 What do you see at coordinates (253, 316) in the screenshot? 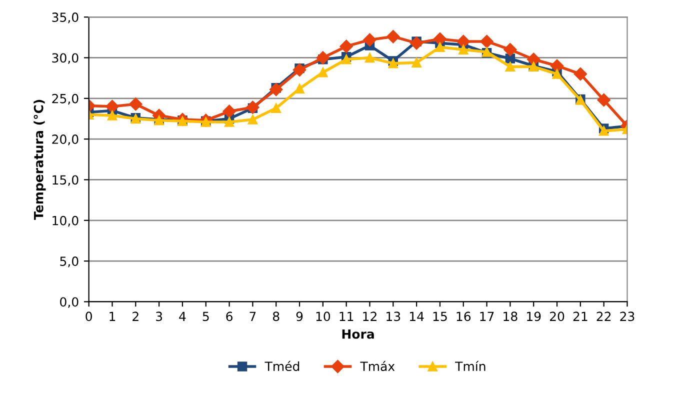
I see `x-tick-label: 7` at bounding box center [253, 316].